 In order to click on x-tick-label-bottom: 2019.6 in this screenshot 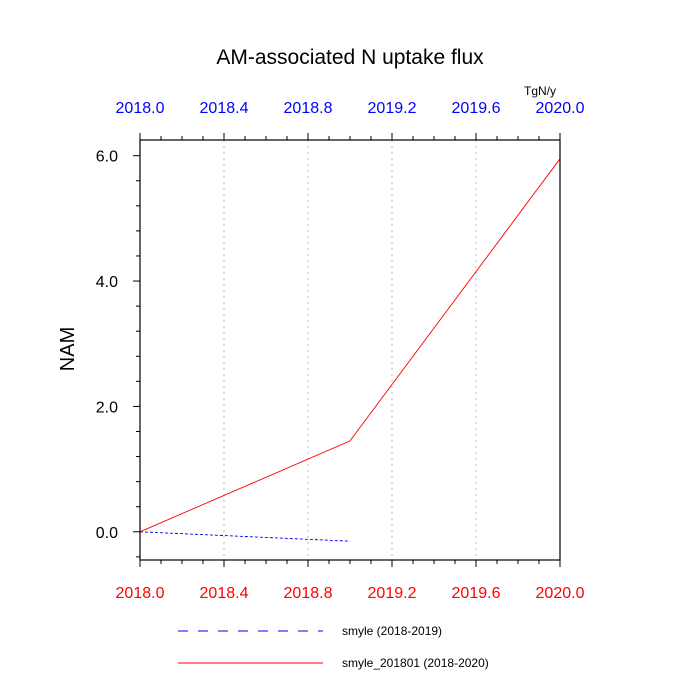, I will do `click(476, 593)`.